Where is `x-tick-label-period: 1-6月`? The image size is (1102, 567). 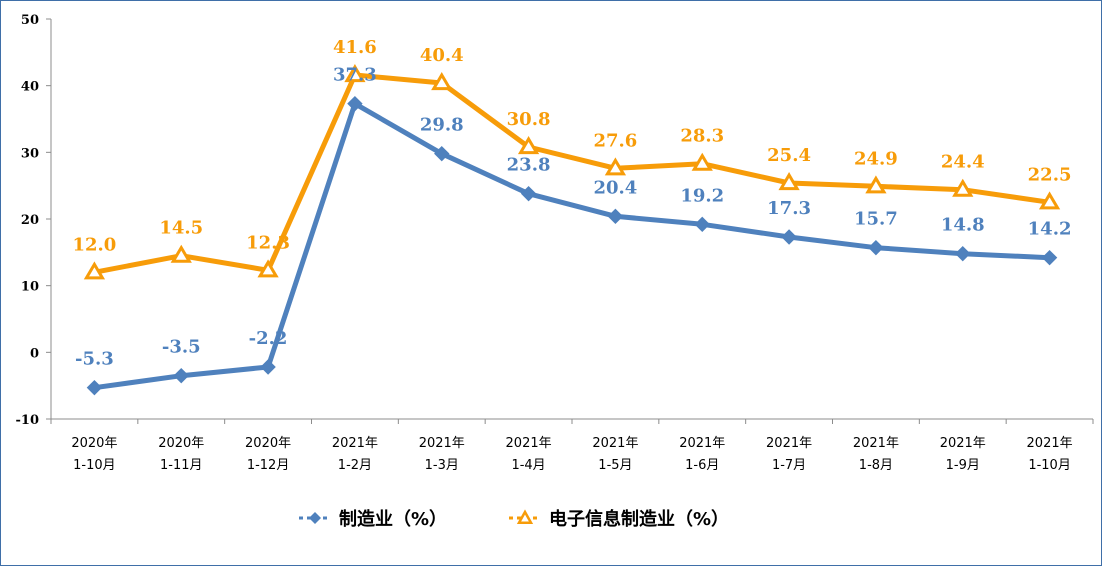 x-tick-label-period: 1-6月 is located at coordinates (702, 465).